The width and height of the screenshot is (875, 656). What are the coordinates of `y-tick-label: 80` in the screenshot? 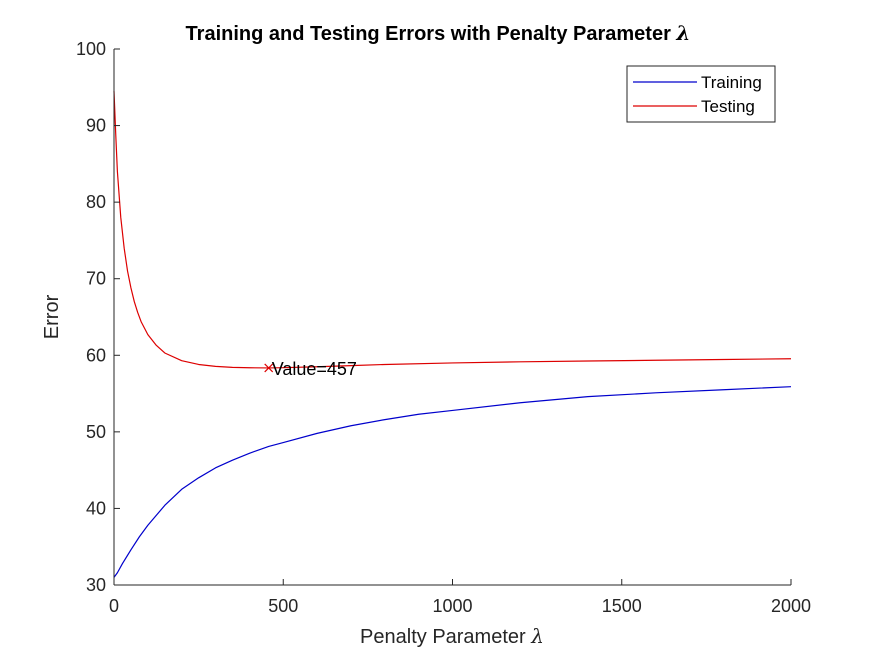 It's located at (96, 202).